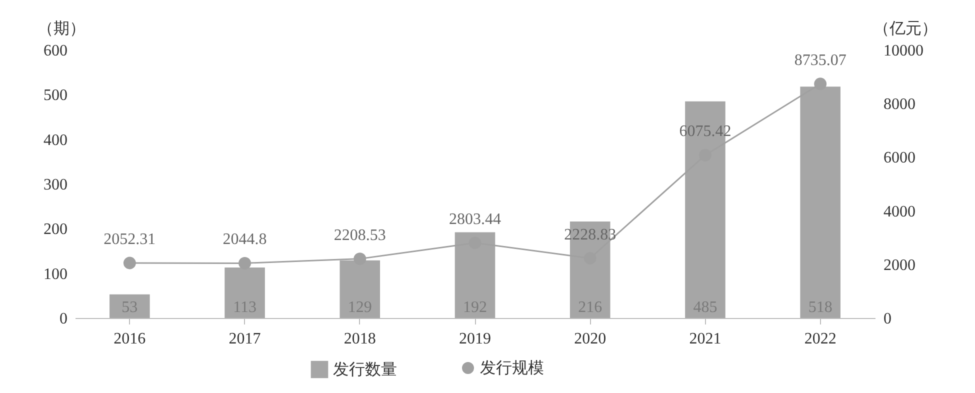 The image size is (975, 393). Describe the element at coordinates (900, 265) in the screenshot. I see `y2-tick-label: 2000` at that location.